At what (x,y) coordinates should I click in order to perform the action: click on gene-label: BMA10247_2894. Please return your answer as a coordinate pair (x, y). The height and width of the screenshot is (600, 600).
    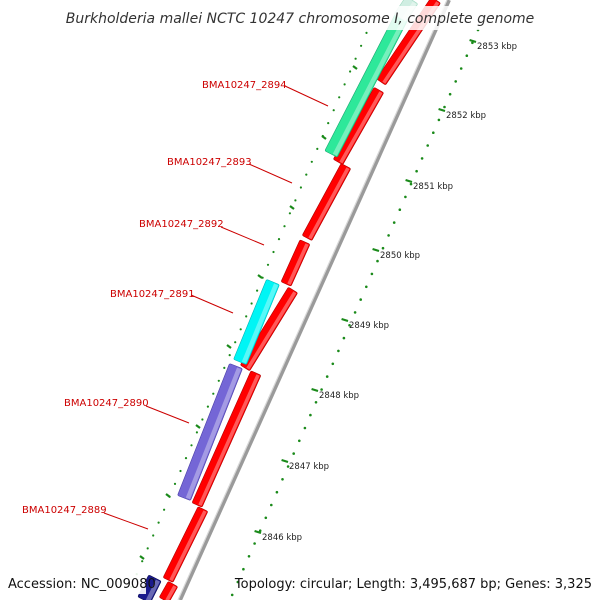
    Looking at the image, I should click on (244, 85).